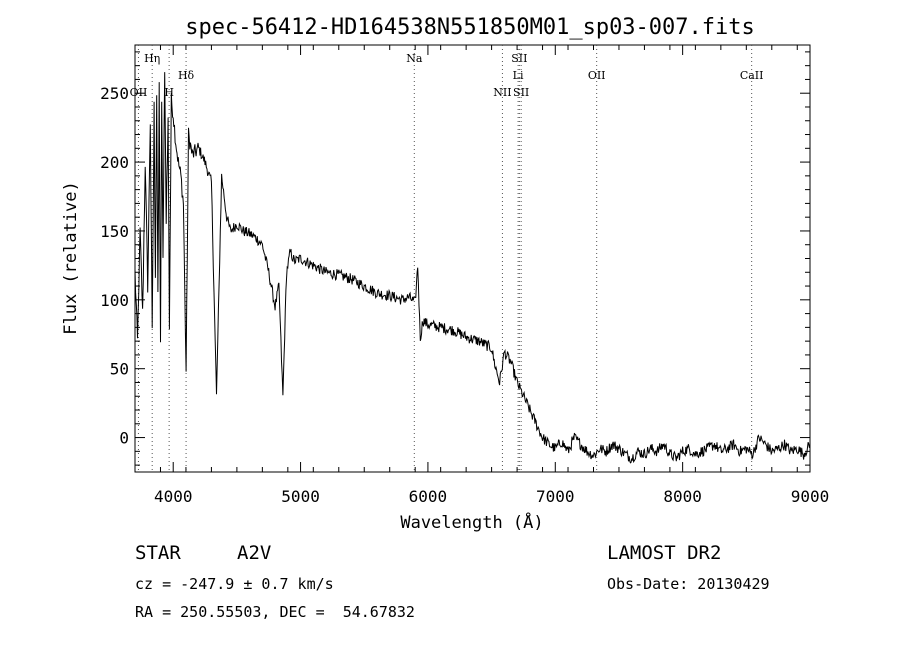 This screenshot has width=900, height=650. What do you see at coordinates (114, 93) in the screenshot?
I see `y-tick-label-5: 250` at bounding box center [114, 93].